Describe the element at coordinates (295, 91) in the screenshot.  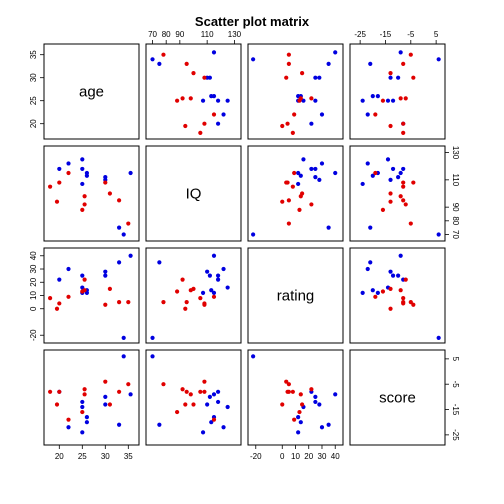
I see `panel-age-rating` at that location.